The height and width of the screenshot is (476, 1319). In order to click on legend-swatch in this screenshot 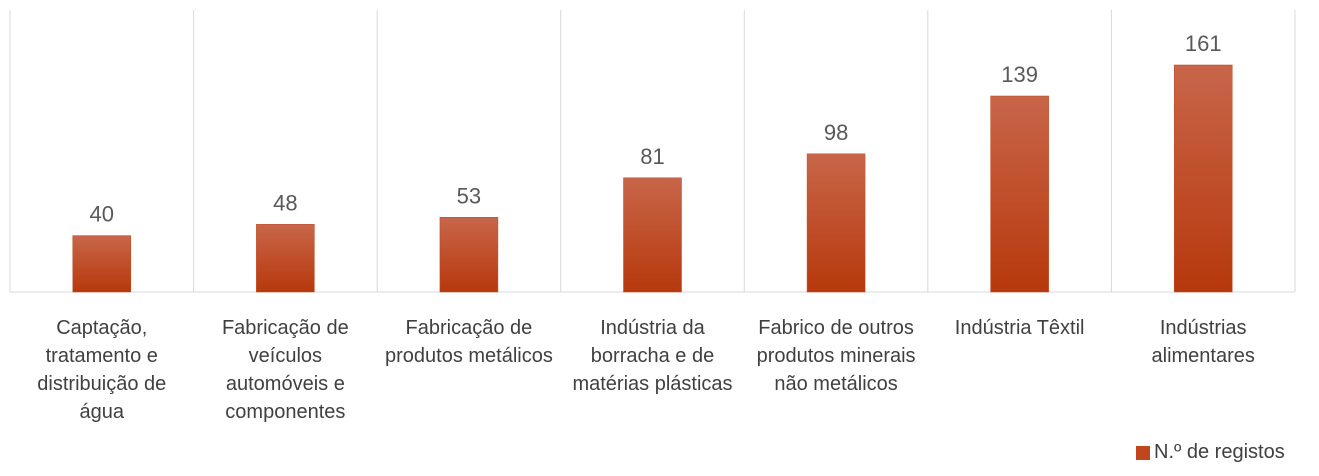, I will do `click(1143, 452)`.